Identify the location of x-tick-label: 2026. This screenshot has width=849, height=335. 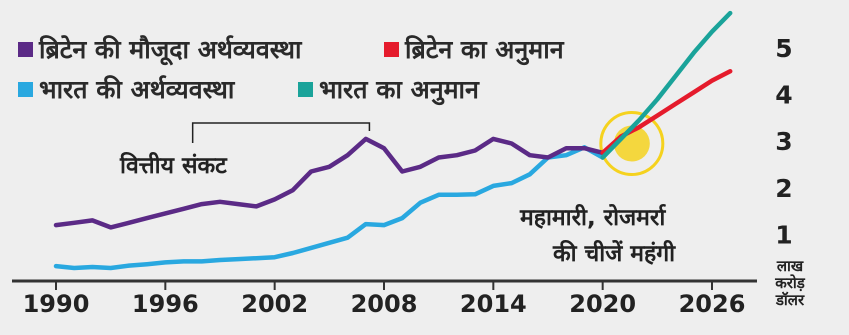
(712, 304).